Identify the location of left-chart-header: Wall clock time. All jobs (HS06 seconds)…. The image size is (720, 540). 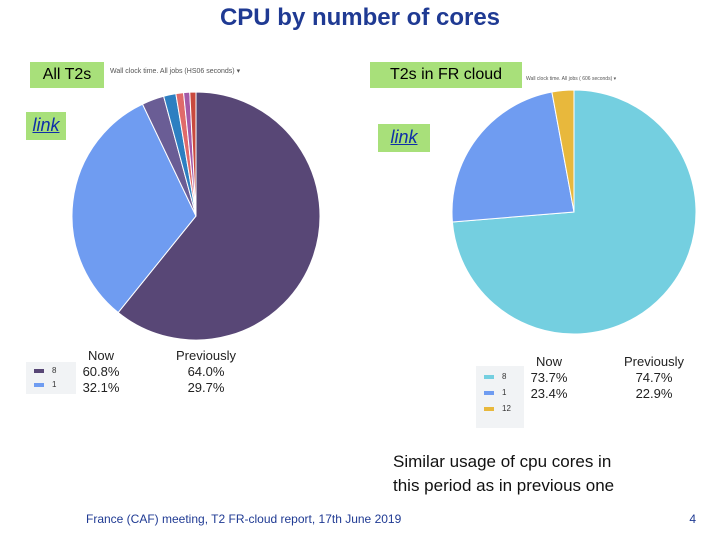
(210, 71).